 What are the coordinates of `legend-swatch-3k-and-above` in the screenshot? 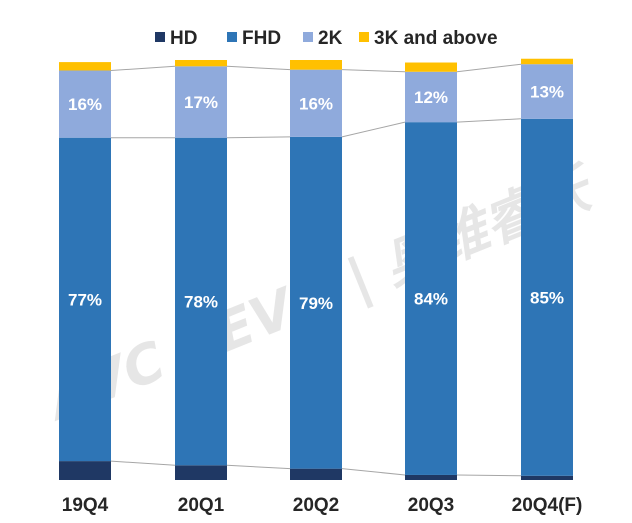 It's located at (364, 37).